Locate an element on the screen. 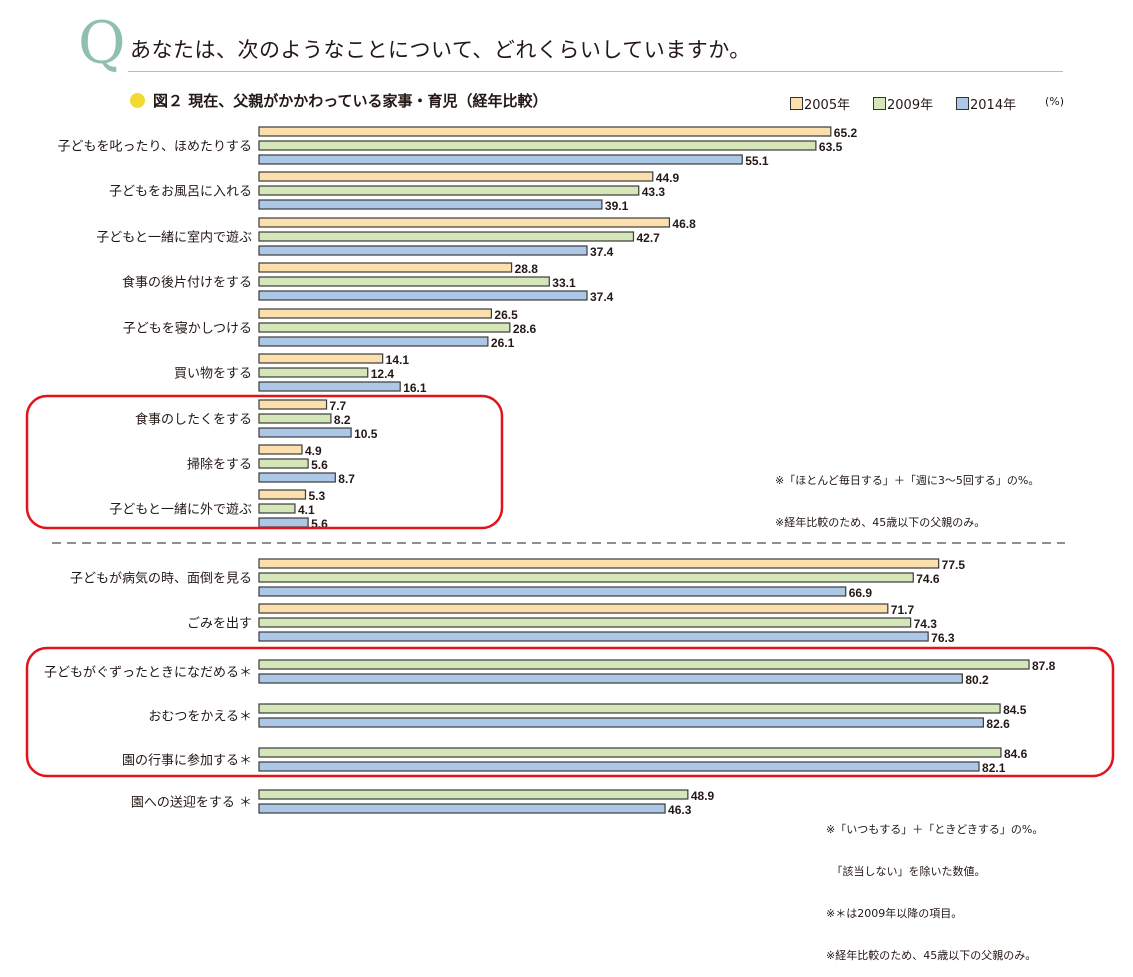 This screenshot has height=977, width=1133. figure-bullet-icon is located at coordinates (137, 100).